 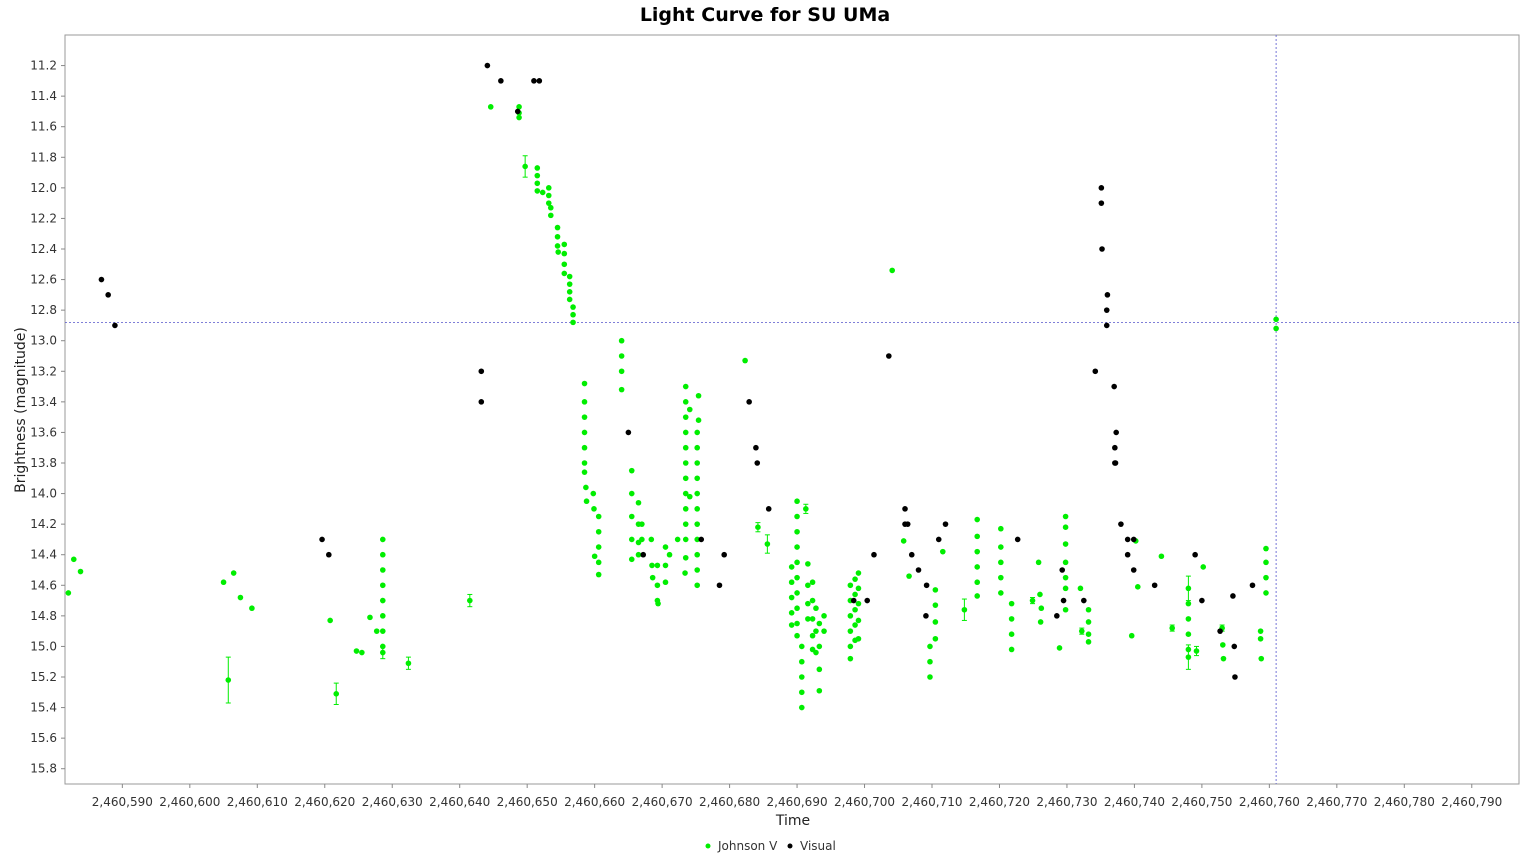 What do you see at coordinates (43, 157) in the screenshot?
I see `y-tick-label: 11.8` at bounding box center [43, 157].